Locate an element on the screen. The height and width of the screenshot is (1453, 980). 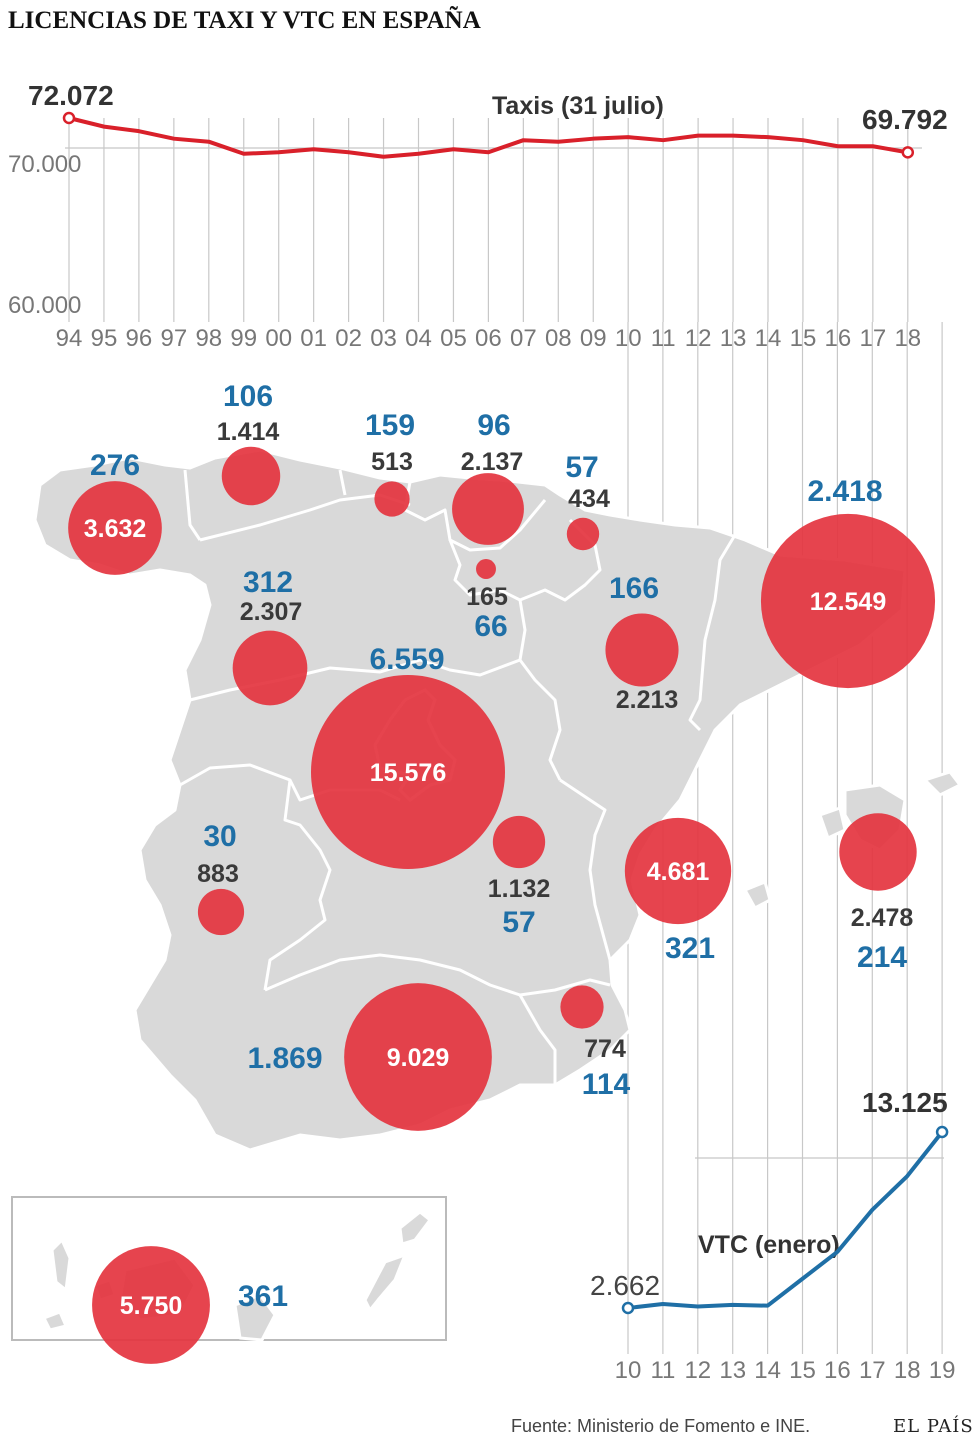
taxi-xtick-label: 05 is located at coordinates (453, 338).